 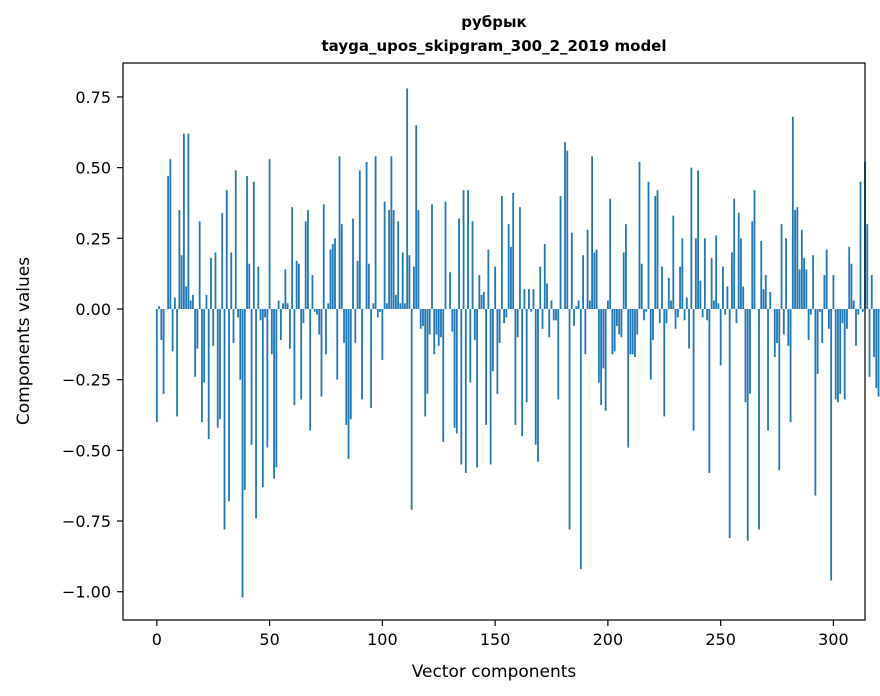 What do you see at coordinates (93, 168) in the screenshot?
I see `y-tick-label: 0.50` at bounding box center [93, 168].